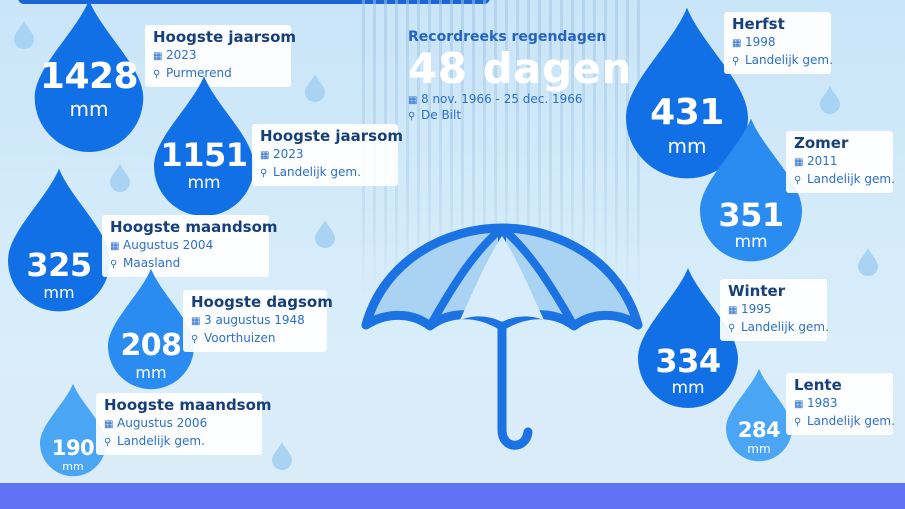 Image resolution: width=905 pixels, height=509 pixels. Describe the element at coordinates (757, 291) in the screenshot. I see `card-title: Winter` at that location.